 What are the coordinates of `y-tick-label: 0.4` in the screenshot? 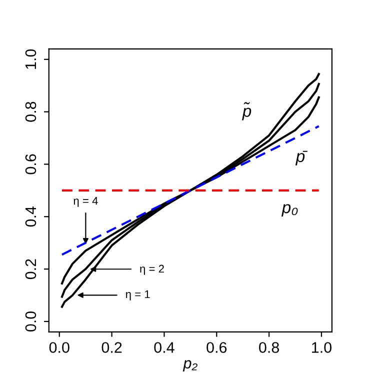 It's located at (30, 216).